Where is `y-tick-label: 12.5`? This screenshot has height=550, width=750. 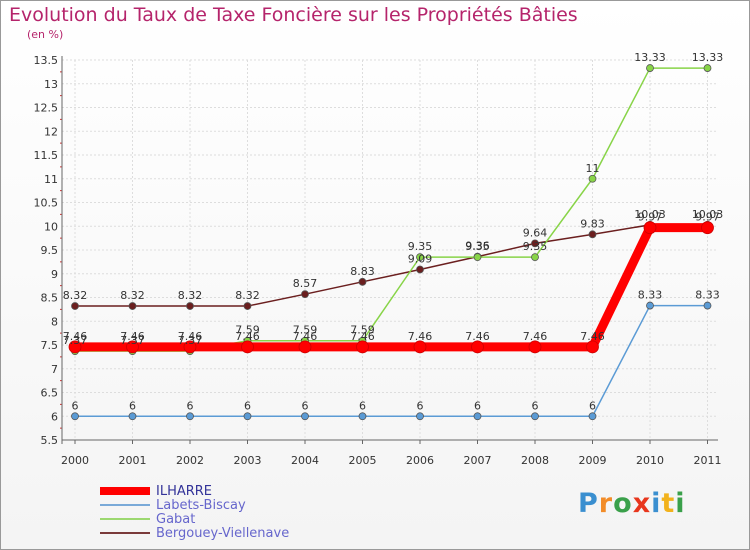 y-tick-label: 12.5 is located at coordinates (46, 108).